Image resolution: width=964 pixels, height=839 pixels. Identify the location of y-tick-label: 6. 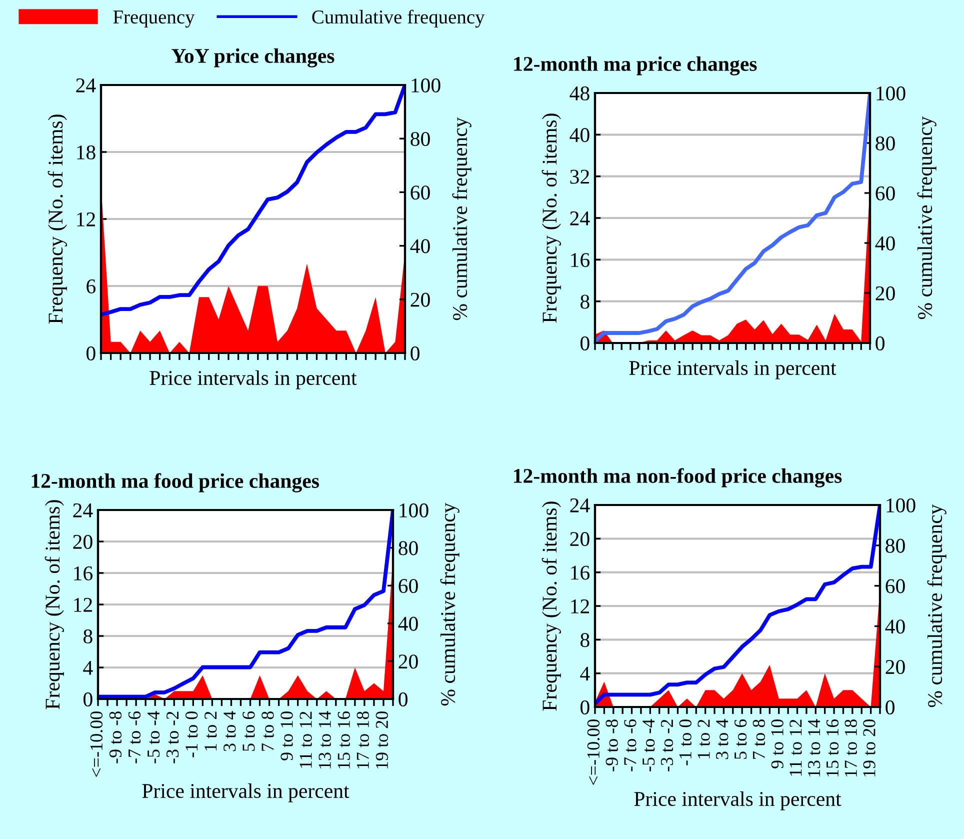
(91, 286).